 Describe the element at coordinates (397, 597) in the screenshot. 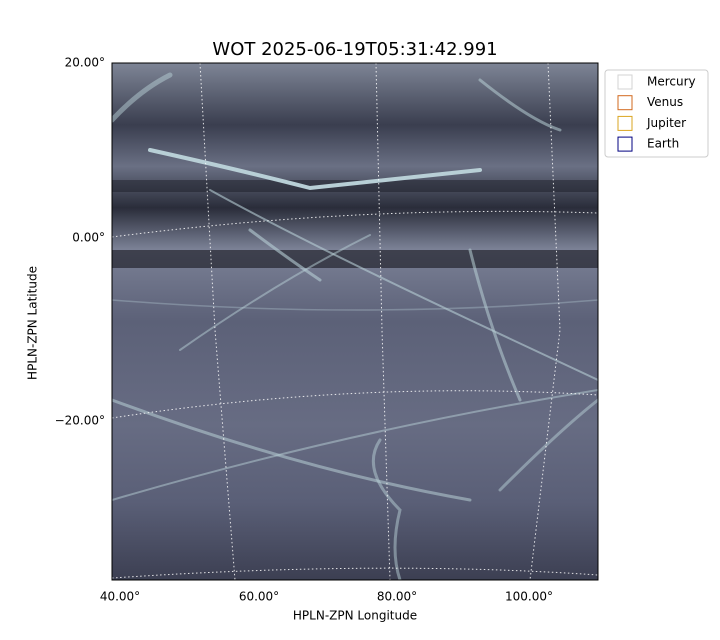

I see `x-tick-label: 80.00°` at that location.